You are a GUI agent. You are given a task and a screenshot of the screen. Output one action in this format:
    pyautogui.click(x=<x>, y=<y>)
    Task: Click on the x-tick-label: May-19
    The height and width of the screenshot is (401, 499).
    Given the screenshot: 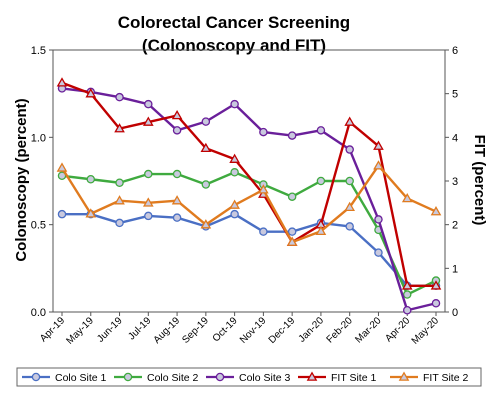 What is the action you would take?
    pyautogui.click(x=81, y=331)
    